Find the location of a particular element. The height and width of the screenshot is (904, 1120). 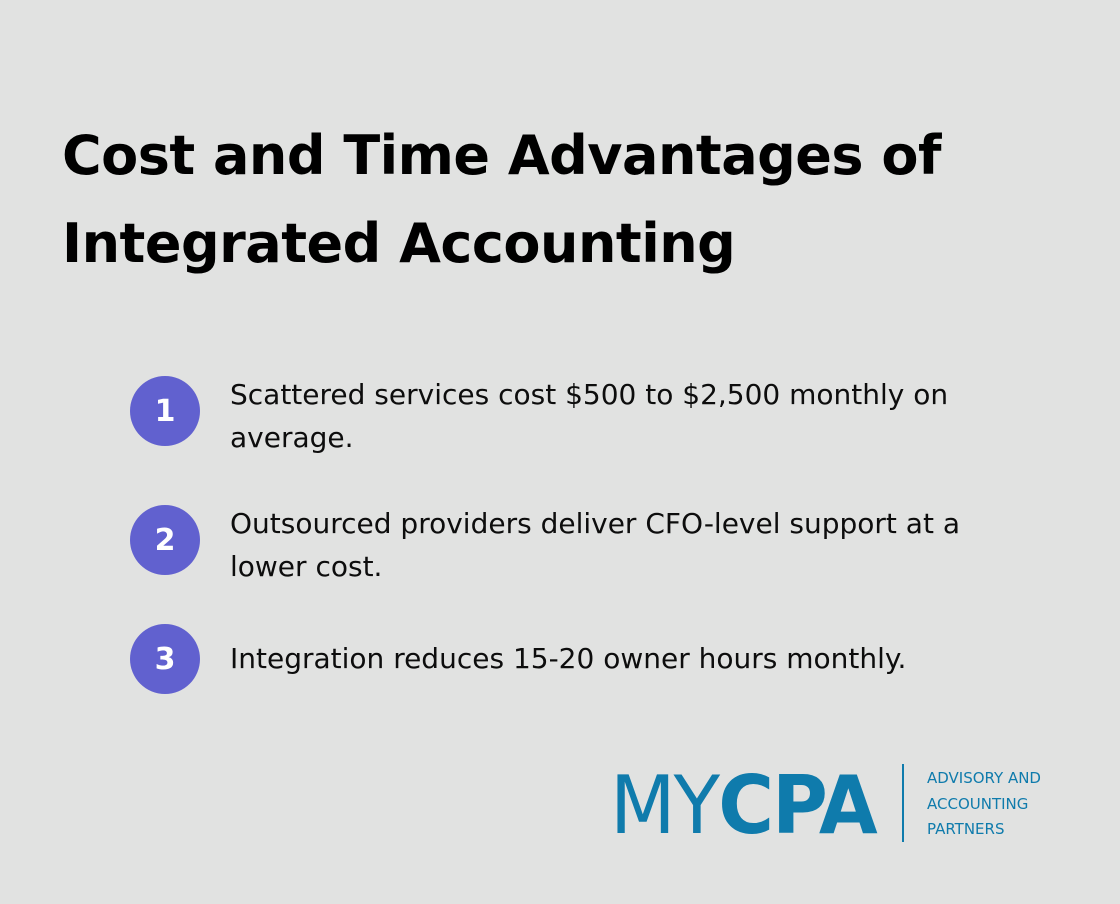

tagline-line: ACCOUNTING is located at coordinates (978, 803).